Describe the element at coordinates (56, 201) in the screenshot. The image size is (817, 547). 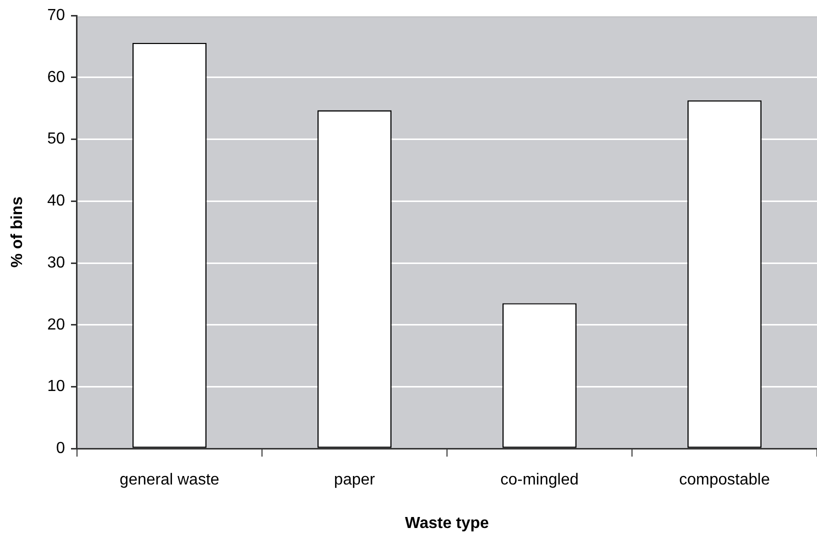
I see `y-tick-label: 40` at that location.